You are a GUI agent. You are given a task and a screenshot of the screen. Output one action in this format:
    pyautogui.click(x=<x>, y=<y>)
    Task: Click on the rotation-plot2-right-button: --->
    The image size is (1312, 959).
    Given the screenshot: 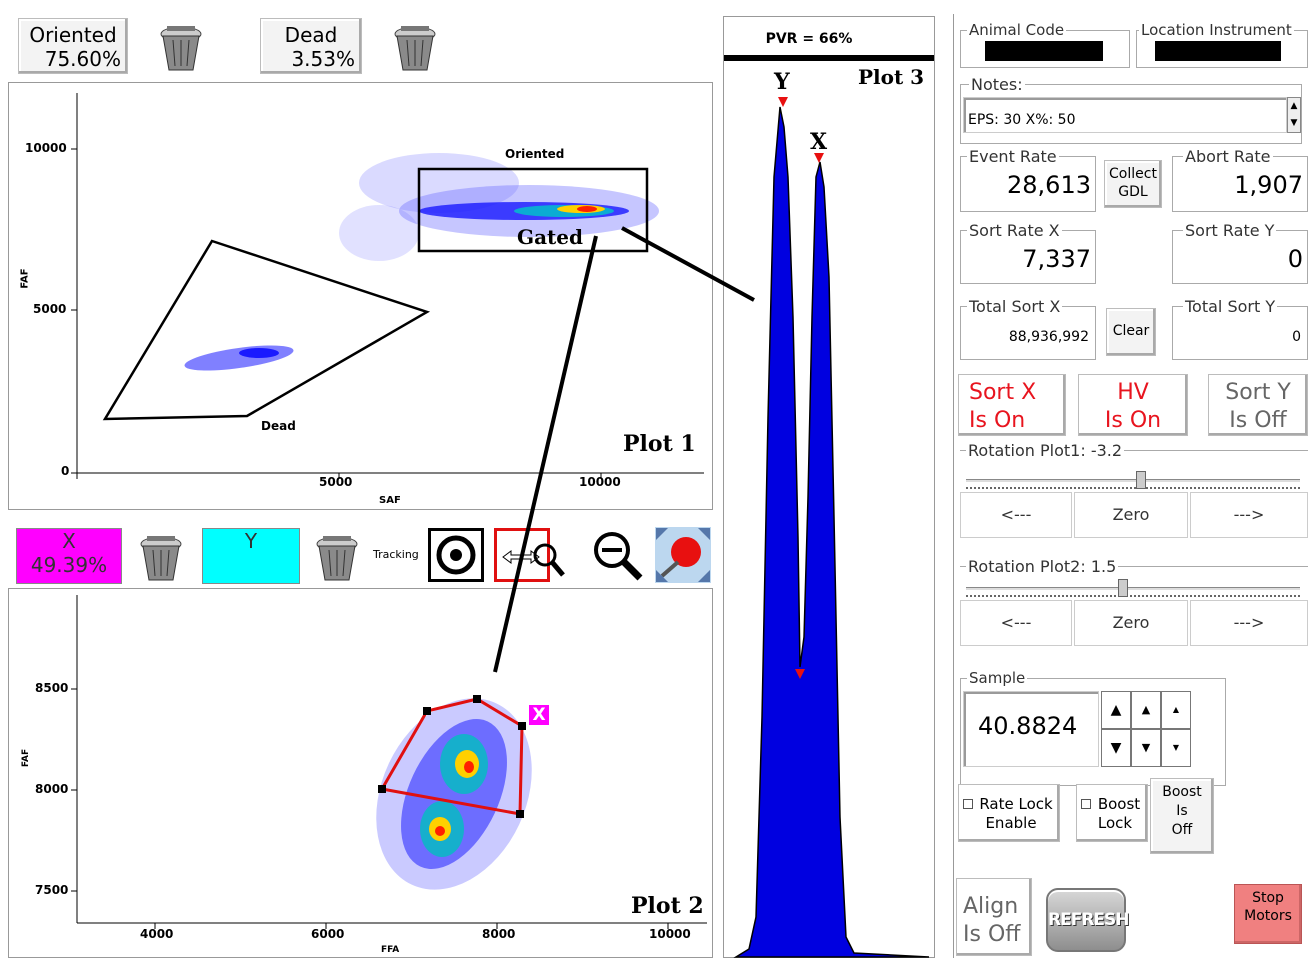 What is the action you would take?
    pyautogui.click(x=1249, y=623)
    